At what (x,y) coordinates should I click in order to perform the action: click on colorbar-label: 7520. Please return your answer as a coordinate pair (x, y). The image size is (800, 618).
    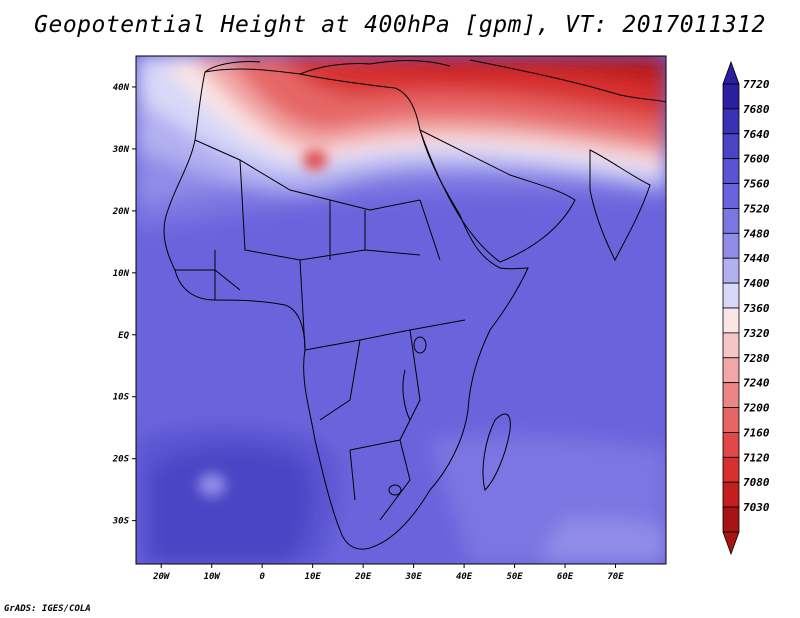
    Looking at the image, I should click on (756, 208).